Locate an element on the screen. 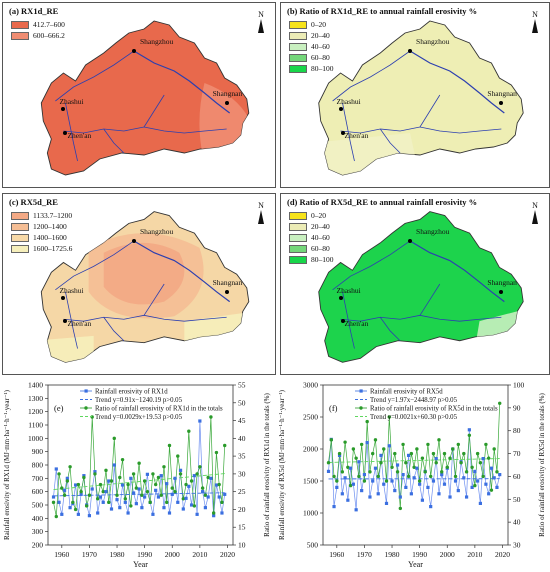  y2-tick-label: 35 is located at coordinates (242, 456).